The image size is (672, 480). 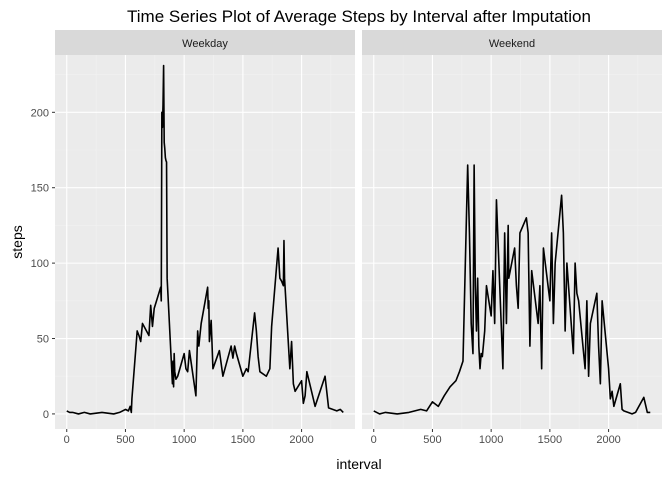 I want to click on strip-weekend, so click(x=512, y=42).